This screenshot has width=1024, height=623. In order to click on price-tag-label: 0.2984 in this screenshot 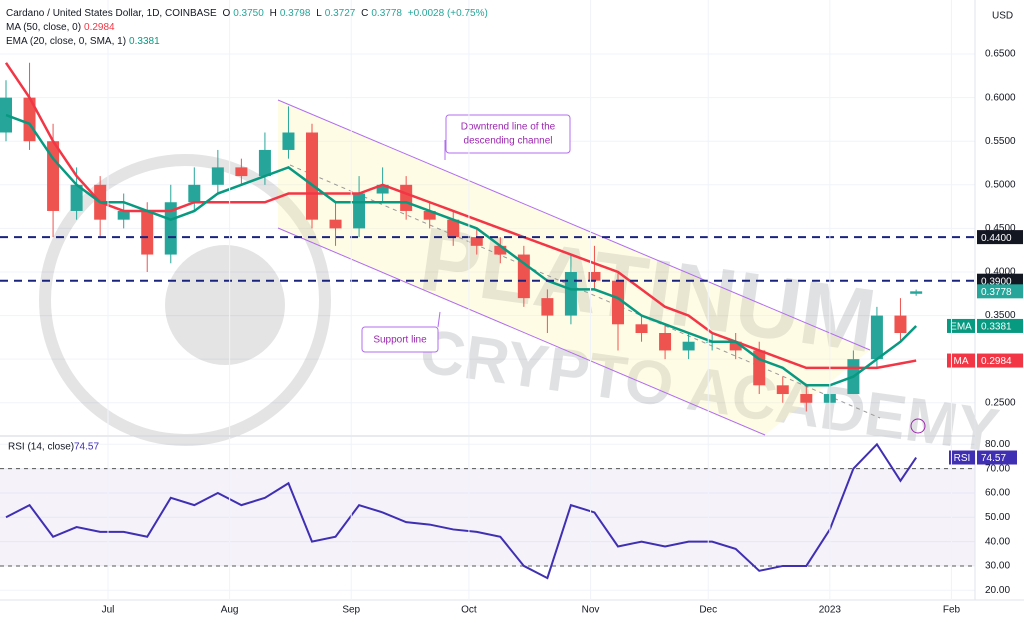, I will do `click(996, 361)`.